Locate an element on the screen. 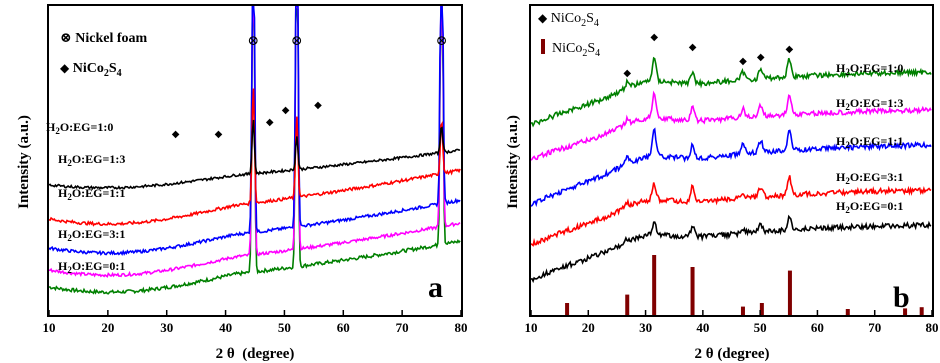 The image size is (940, 363). bar-marker-icon is located at coordinates (543, 46).